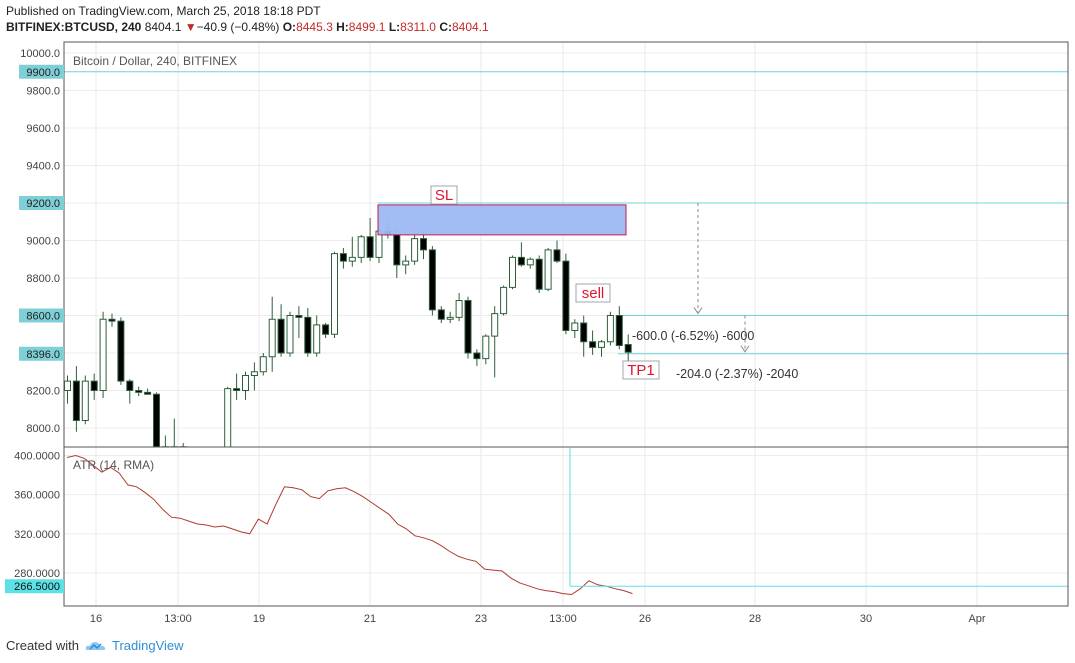  What do you see at coordinates (147, 645) in the screenshot?
I see `tradingview-brand: TradingView` at bounding box center [147, 645].